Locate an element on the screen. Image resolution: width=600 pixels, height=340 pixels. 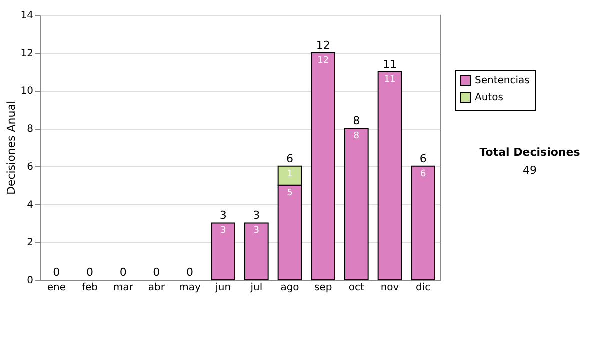
y-tick-label: 14 is located at coordinates (27, 16).